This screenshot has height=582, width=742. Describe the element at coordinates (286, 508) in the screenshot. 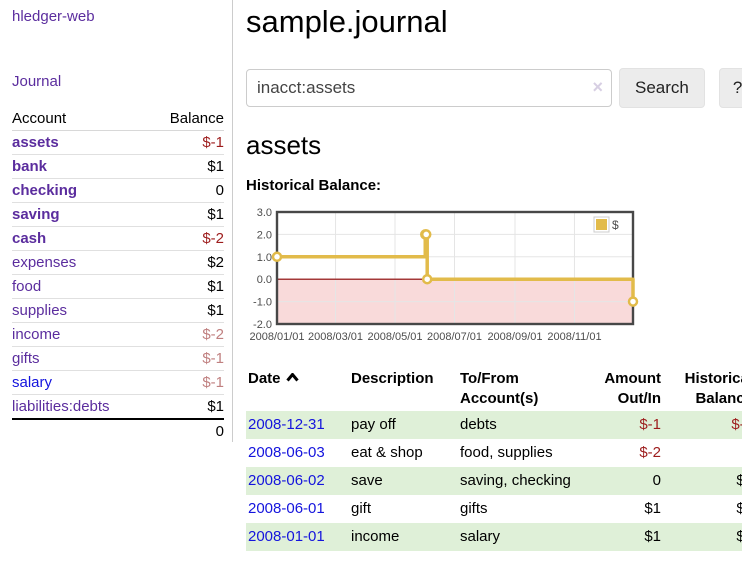

I see `transaction-date-link: 2008-06-01` at that location.